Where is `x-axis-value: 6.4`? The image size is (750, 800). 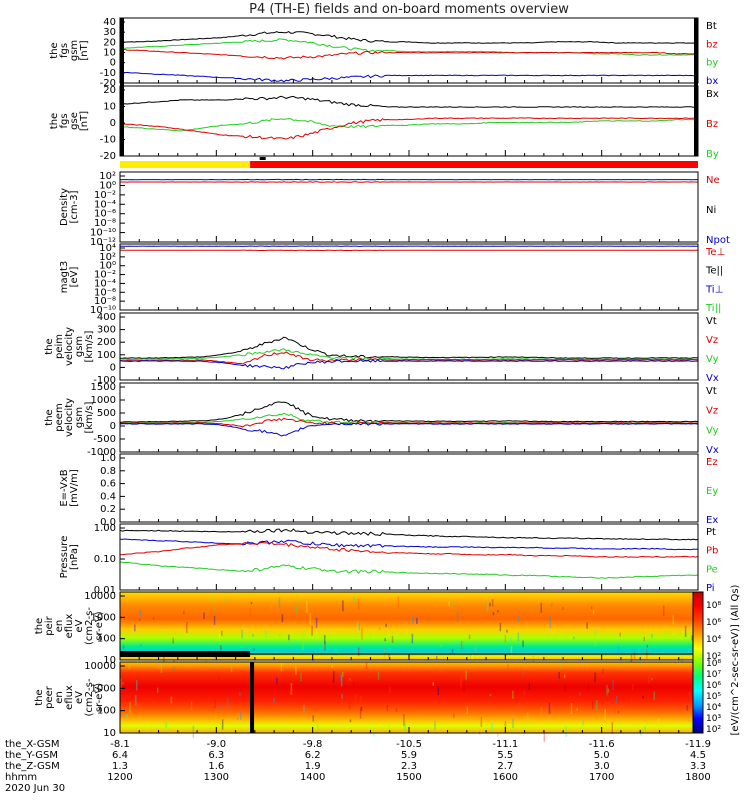 x-axis-value: 6.4 is located at coordinates (120, 755).